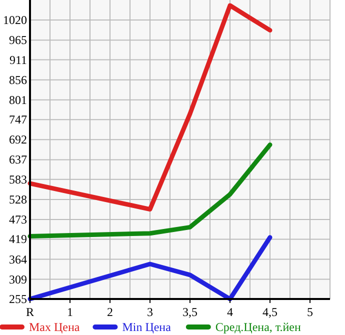 This screenshot has height=335, width=345. I want to click on y-tick-label: 637, so click(18, 159).